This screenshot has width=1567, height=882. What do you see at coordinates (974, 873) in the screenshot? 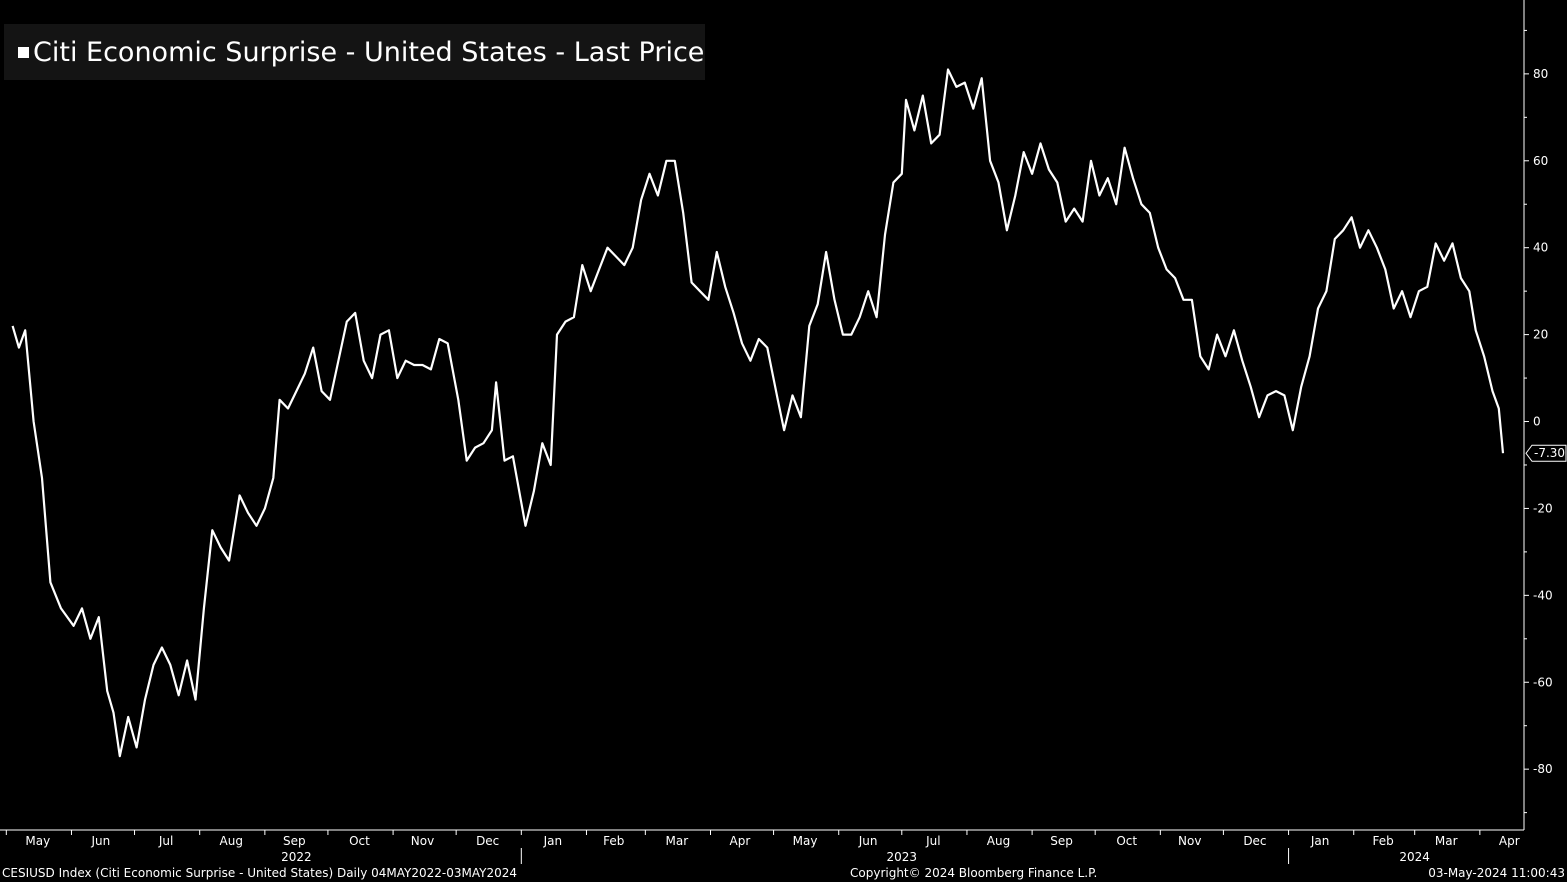
I see `footer-center: Copyright© 2024 Bloomberg Finance L.P.` at bounding box center [974, 873].